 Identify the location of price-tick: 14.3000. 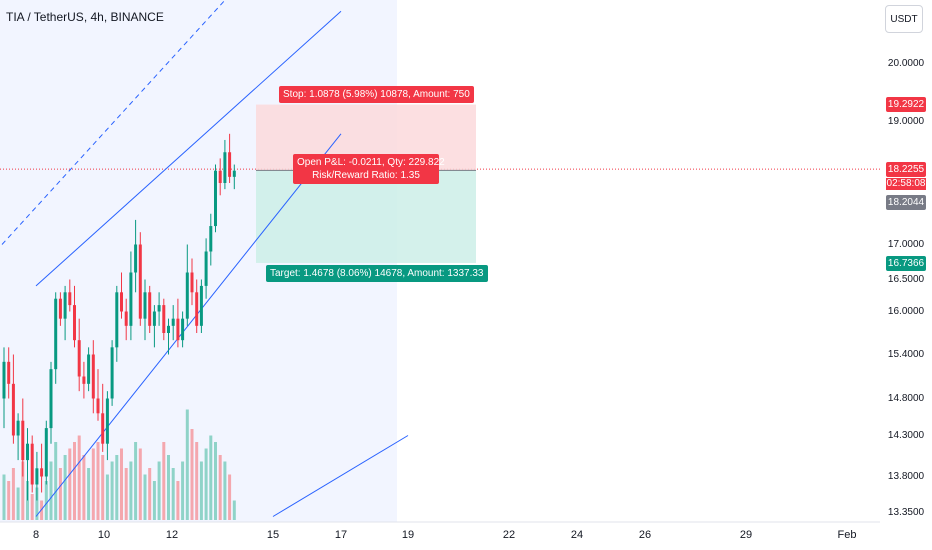
(906, 435).